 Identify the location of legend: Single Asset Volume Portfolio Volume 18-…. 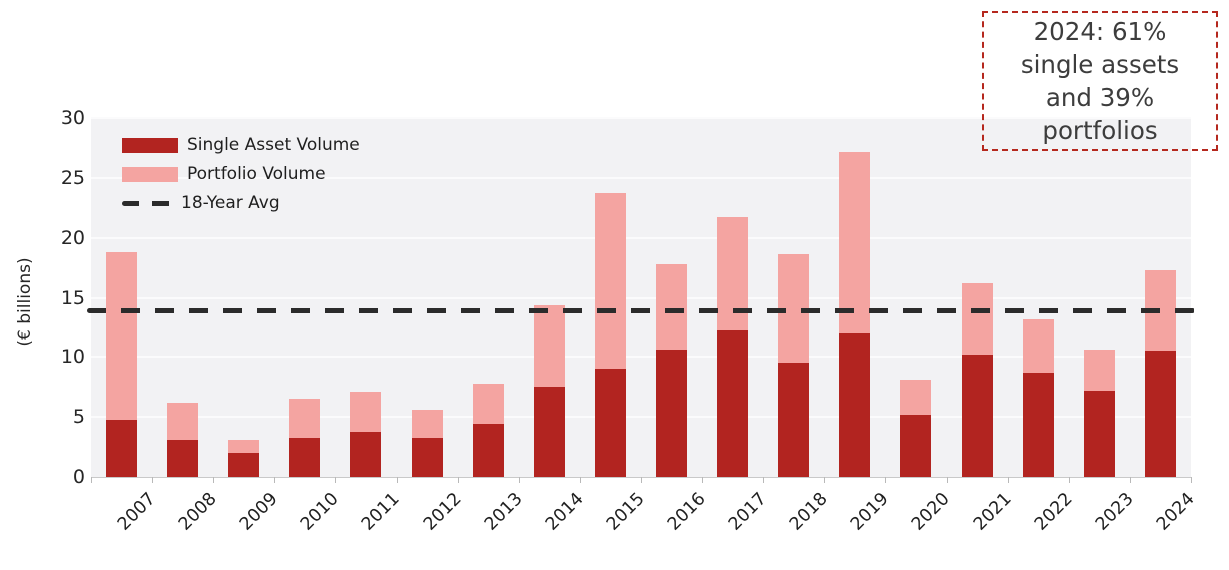
(241, 174).